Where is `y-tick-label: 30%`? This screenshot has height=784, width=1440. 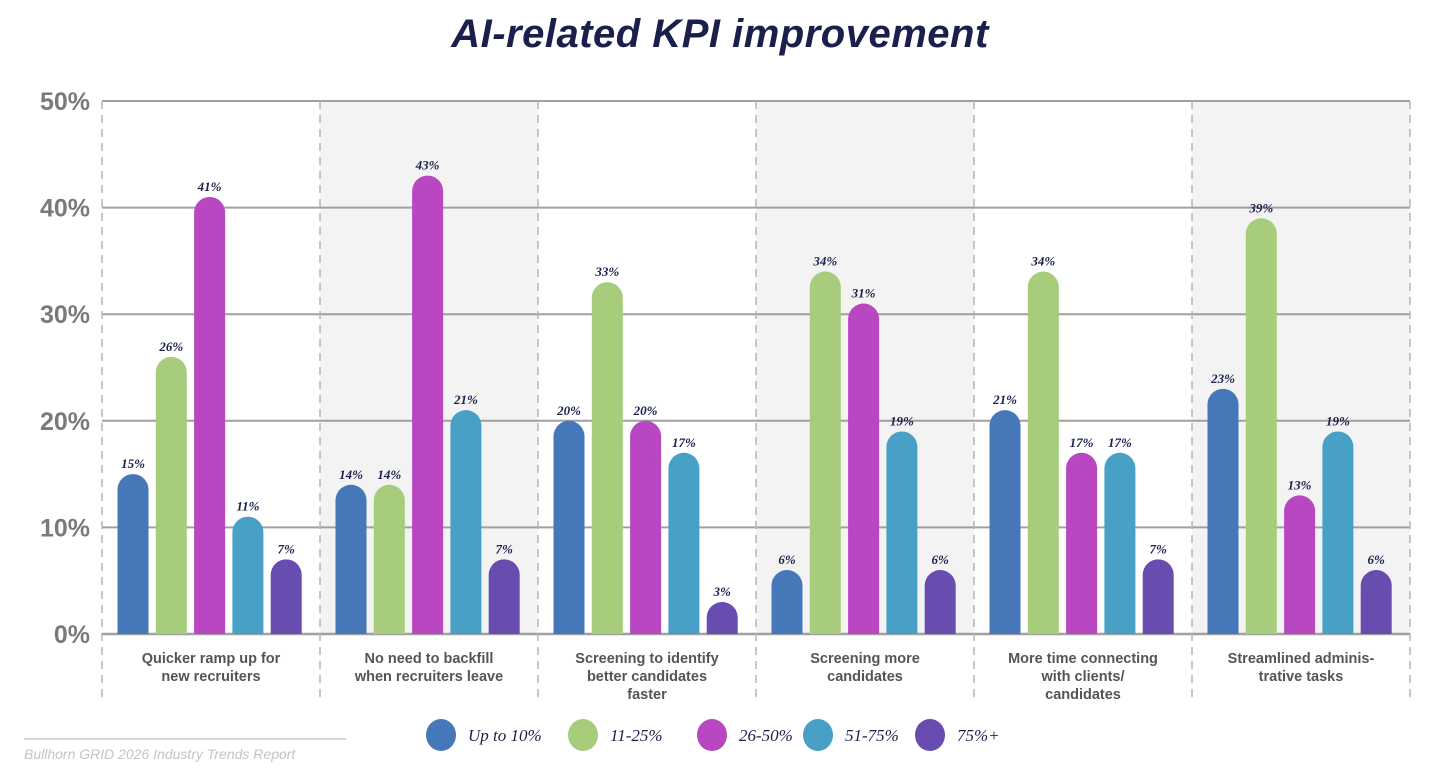 y-tick-label: 30% is located at coordinates (65, 315).